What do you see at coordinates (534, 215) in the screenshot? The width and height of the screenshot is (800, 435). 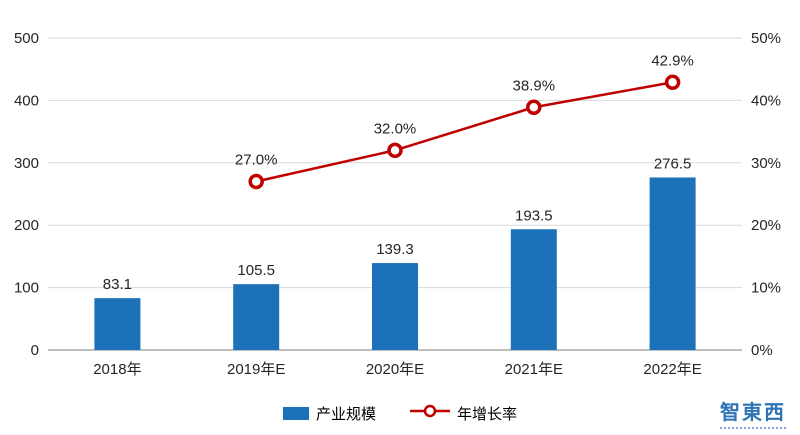 I see `bar-data-label: 193.5` at bounding box center [534, 215].